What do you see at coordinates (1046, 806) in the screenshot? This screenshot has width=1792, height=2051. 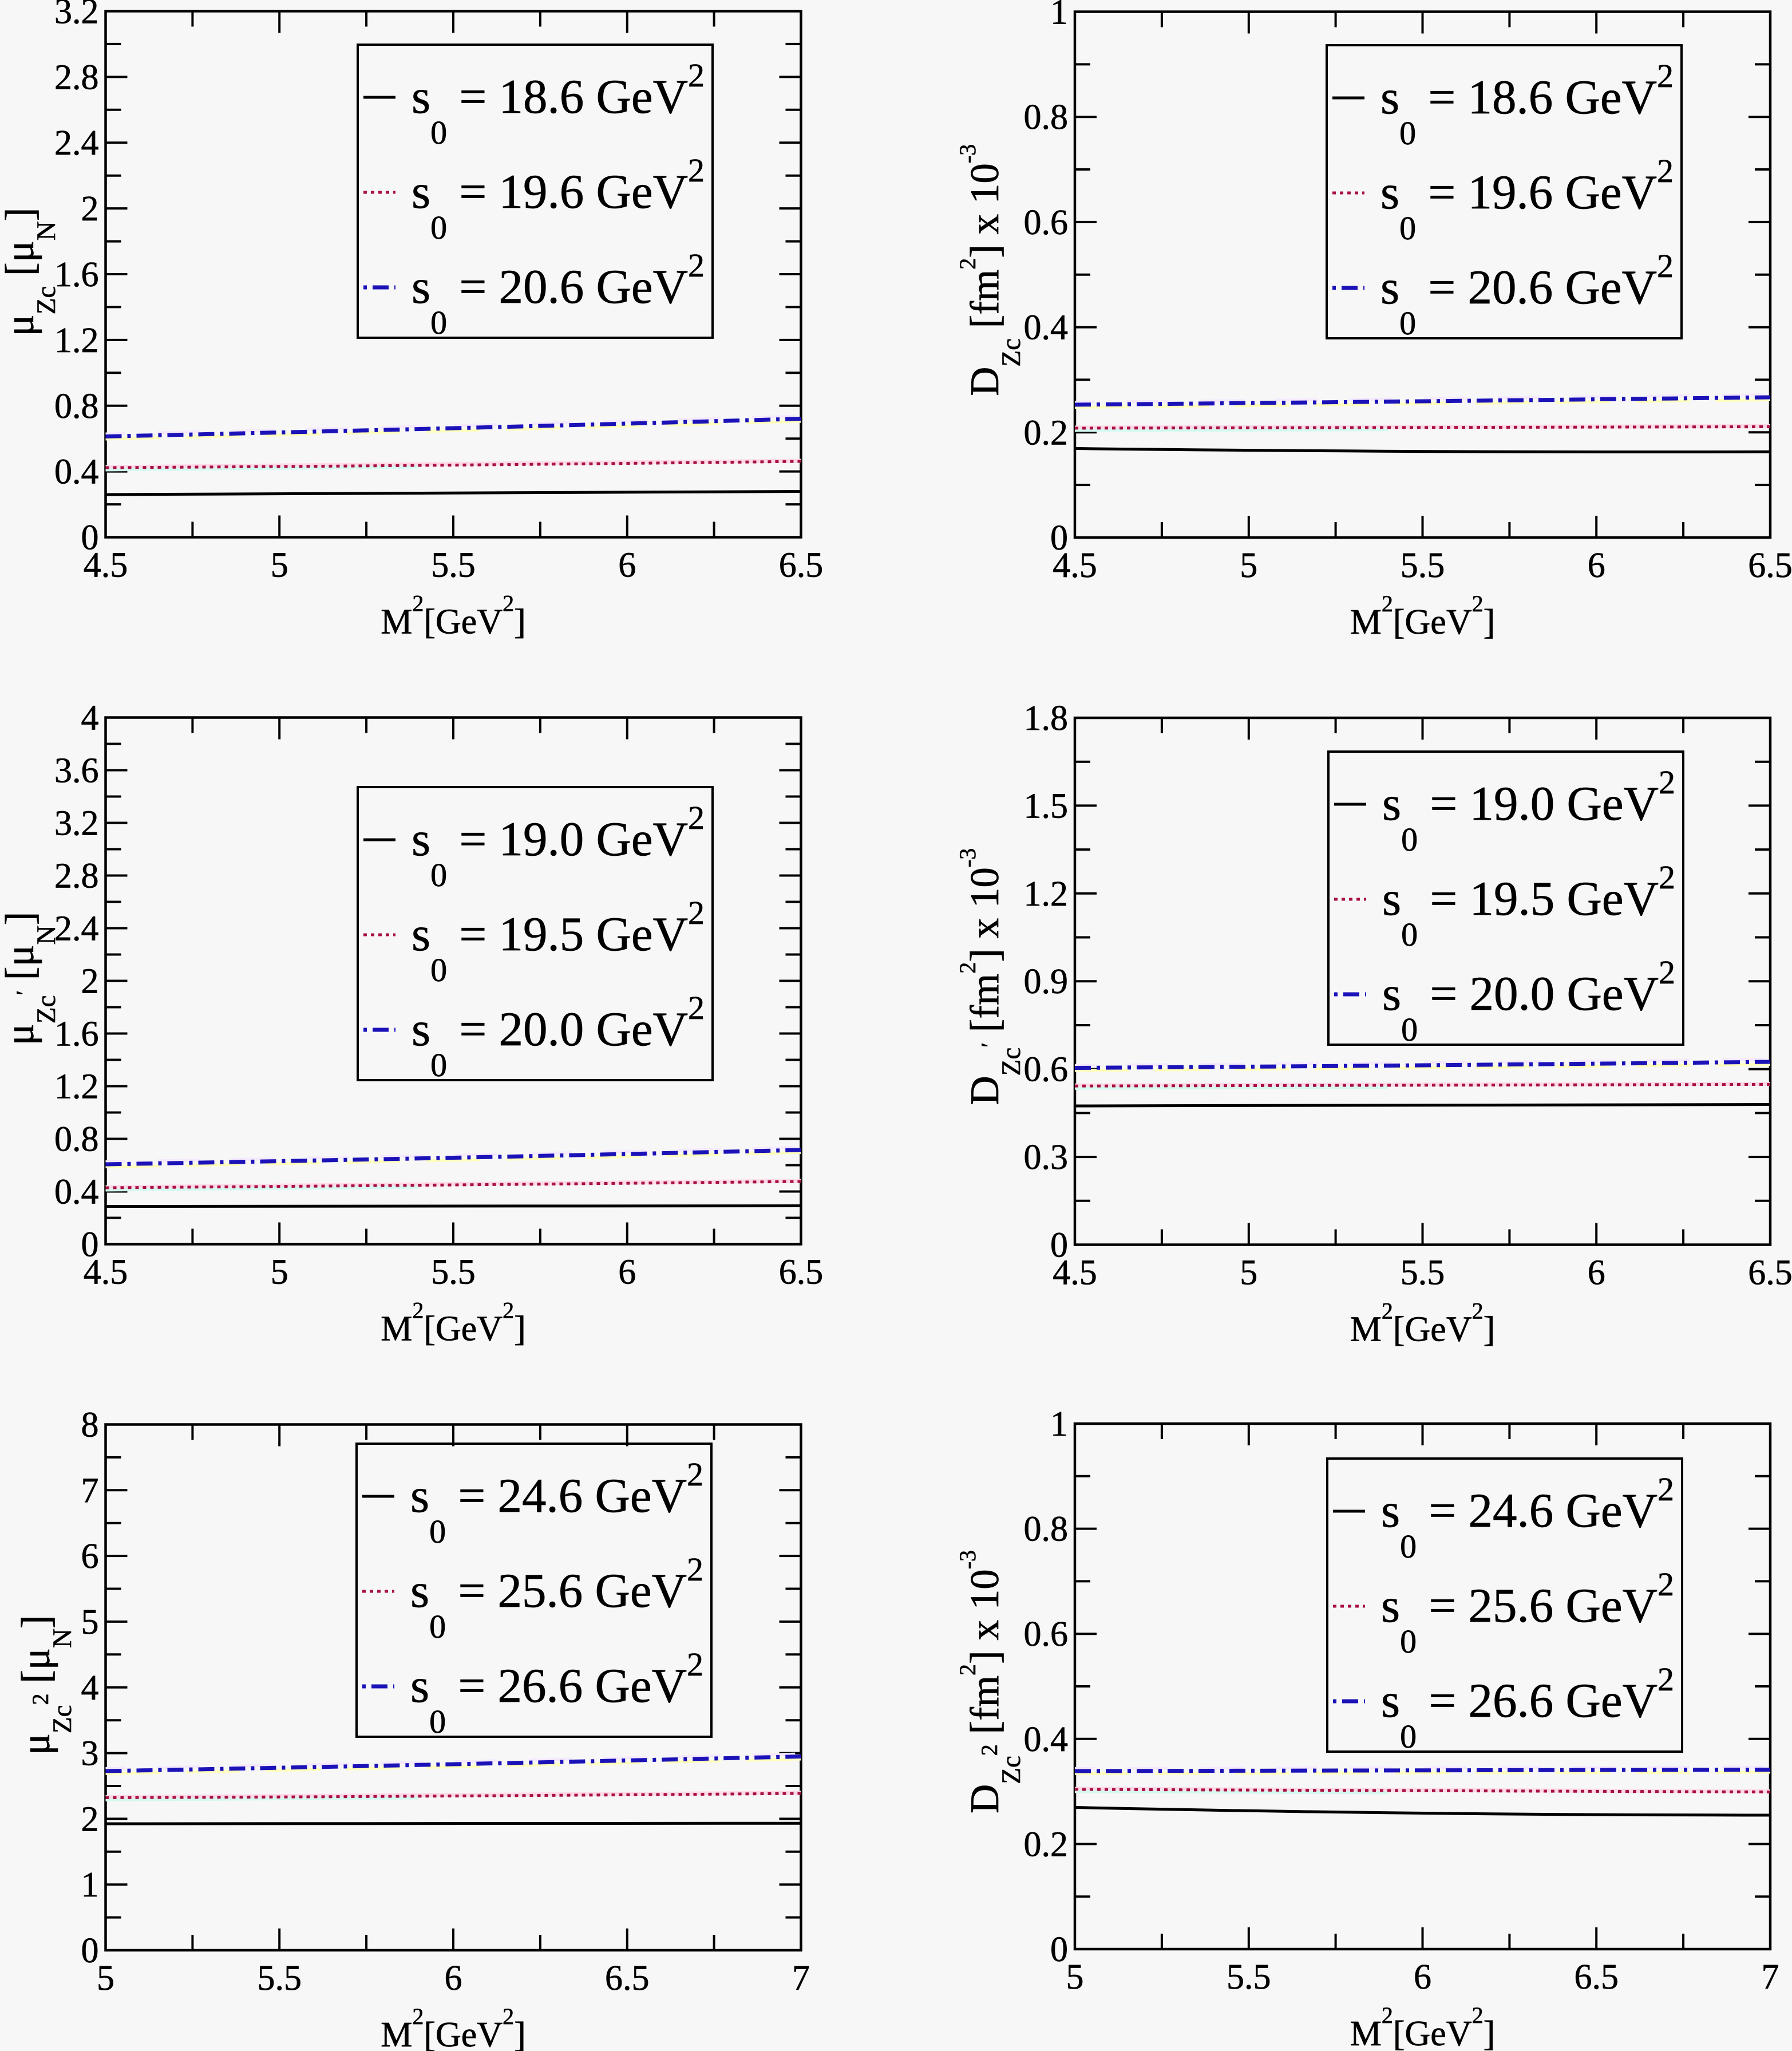 I see `svg-text: 1.5` at bounding box center [1046, 806].